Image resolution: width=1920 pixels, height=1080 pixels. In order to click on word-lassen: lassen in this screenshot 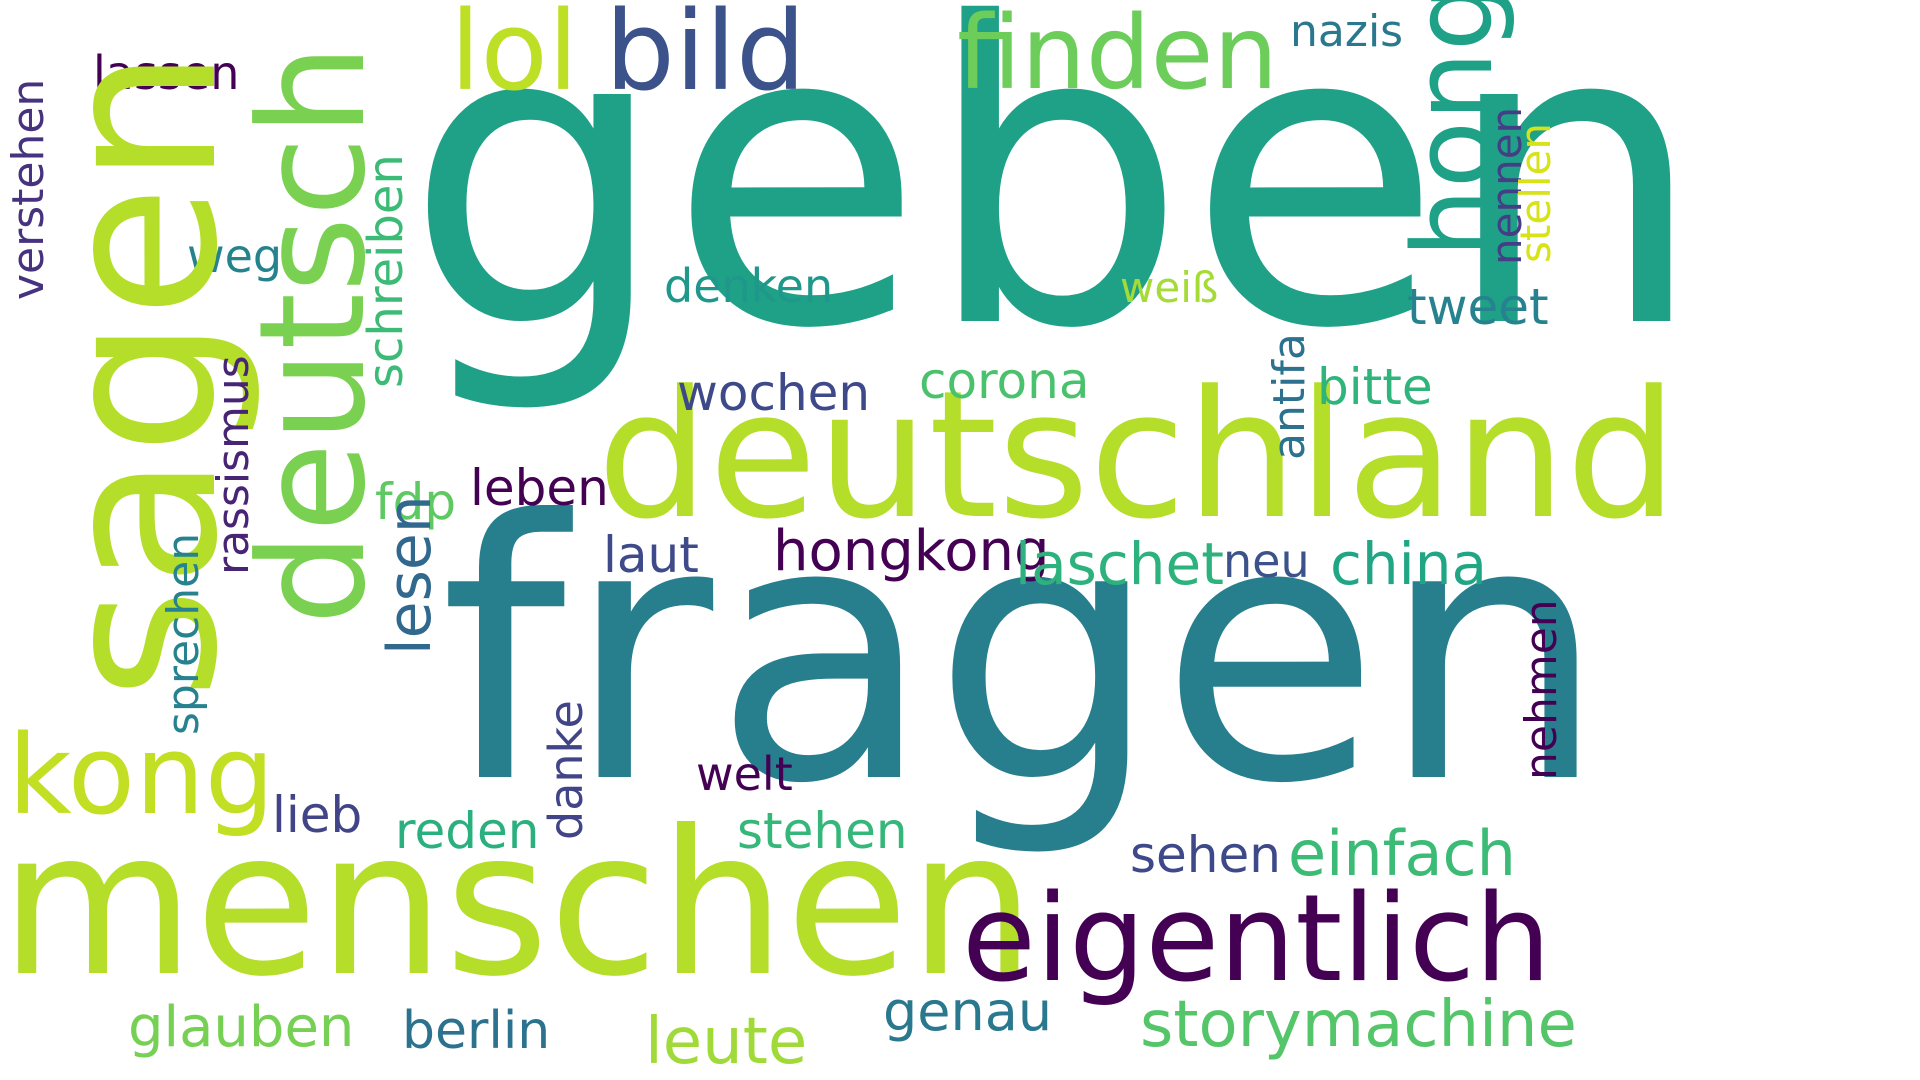, I will do `click(166, 73)`.